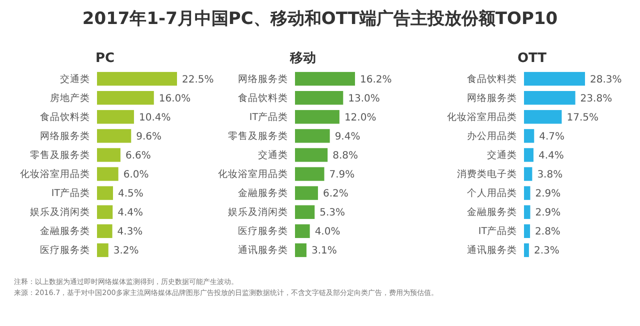  Describe the element at coordinates (360, 118) in the screenshot. I see `data-label: 12.0%` at that location.